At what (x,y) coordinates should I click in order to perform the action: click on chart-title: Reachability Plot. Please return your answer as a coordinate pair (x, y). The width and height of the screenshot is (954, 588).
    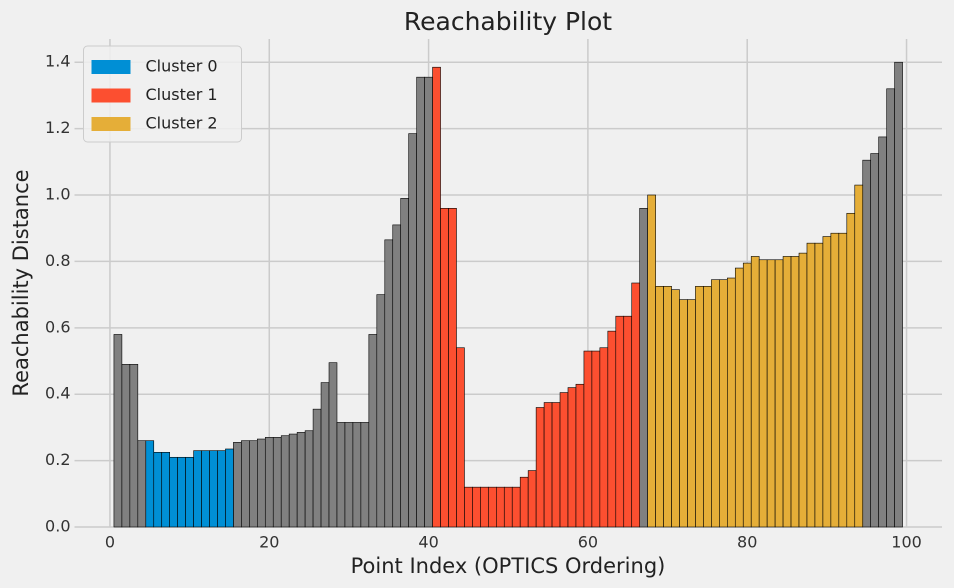
    Looking at the image, I should click on (508, 21).